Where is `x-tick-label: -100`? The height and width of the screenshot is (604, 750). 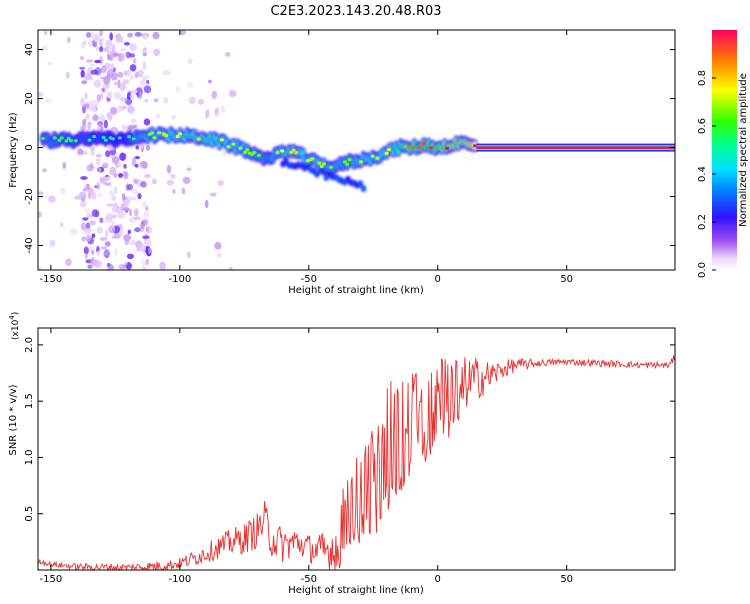
x-tick-label: -100 is located at coordinates (179, 279).